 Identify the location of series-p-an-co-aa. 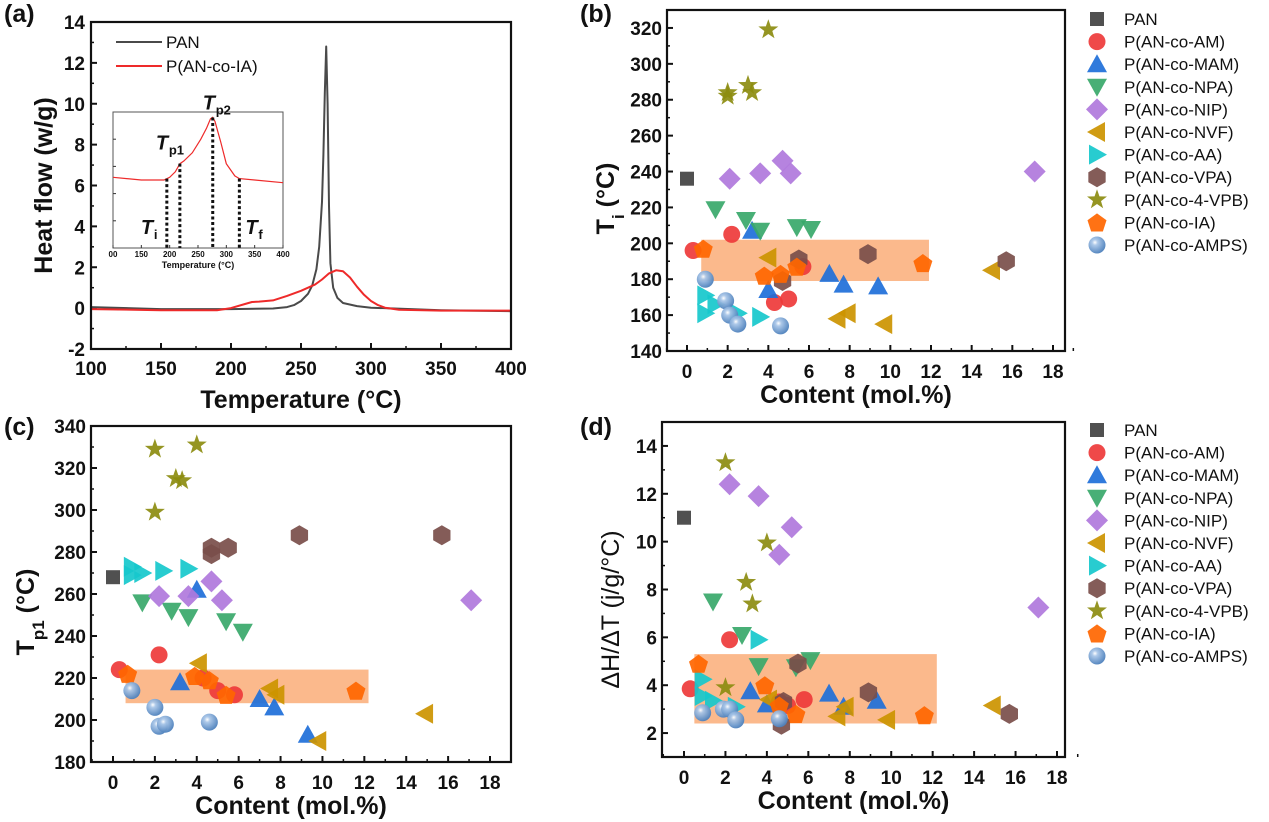
(161, 571).